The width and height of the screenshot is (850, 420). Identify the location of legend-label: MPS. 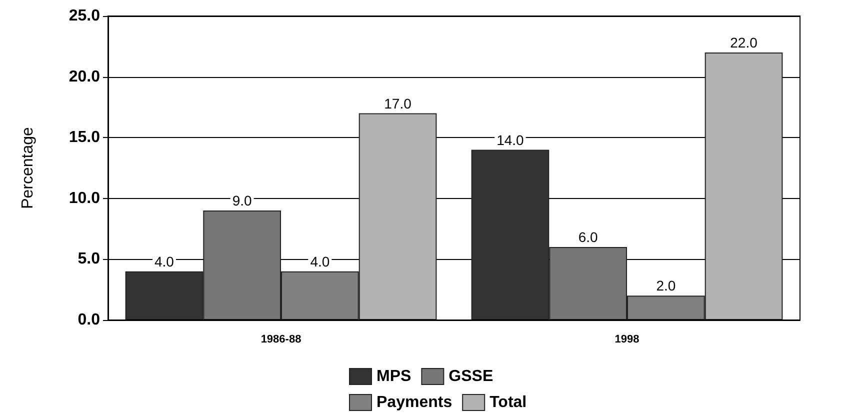
(394, 376).